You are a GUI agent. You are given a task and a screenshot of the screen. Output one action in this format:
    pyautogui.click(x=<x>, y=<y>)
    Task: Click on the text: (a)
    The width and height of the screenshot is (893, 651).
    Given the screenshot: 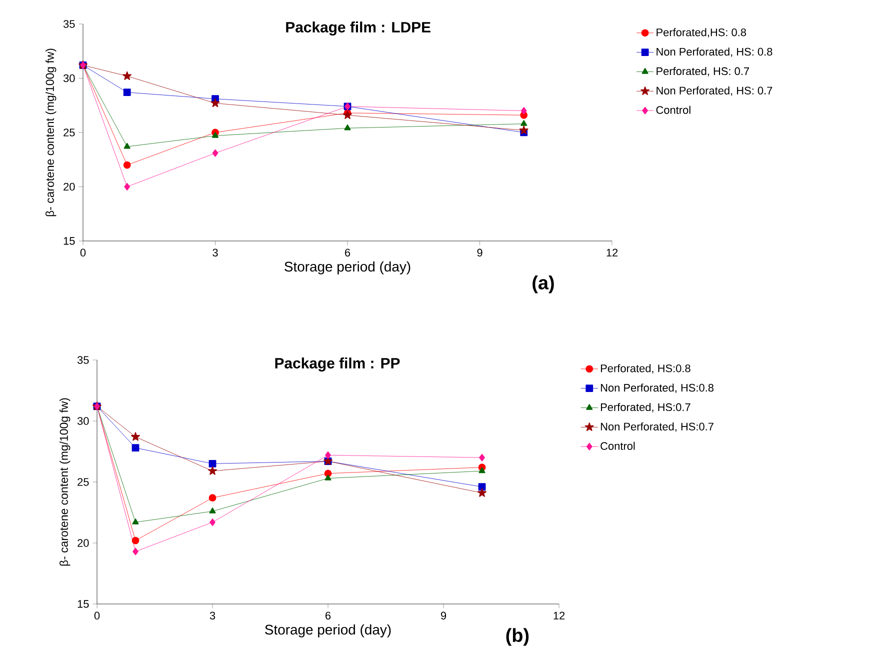 What is the action you would take?
    pyautogui.click(x=543, y=285)
    